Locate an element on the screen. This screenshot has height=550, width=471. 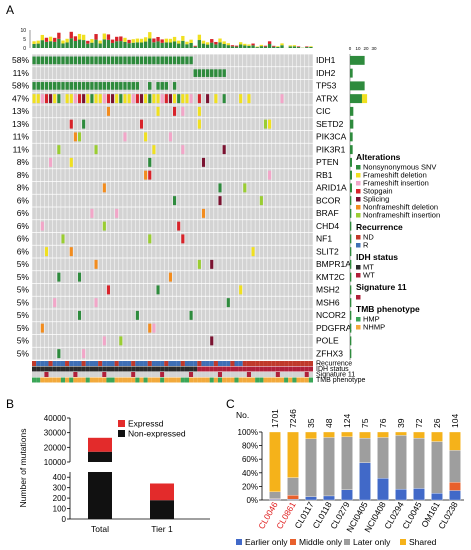
gene-label: MSH6 is located at coordinates (328, 302).